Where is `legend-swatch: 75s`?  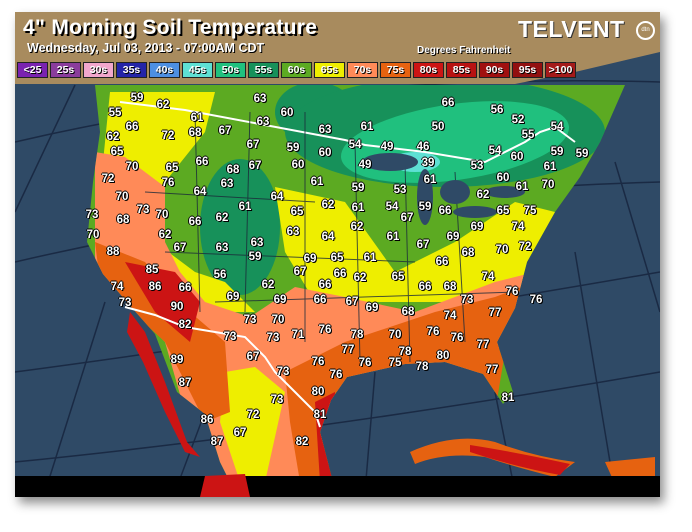 legend-swatch: 75s is located at coordinates (395, 70).